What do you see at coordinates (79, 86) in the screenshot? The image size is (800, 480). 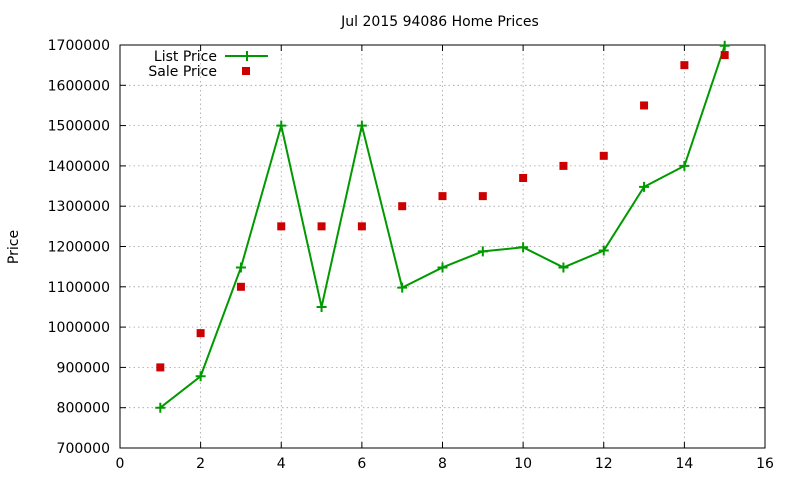 I see `y-tick-label: 1600000` at bounding box center [79, 86].